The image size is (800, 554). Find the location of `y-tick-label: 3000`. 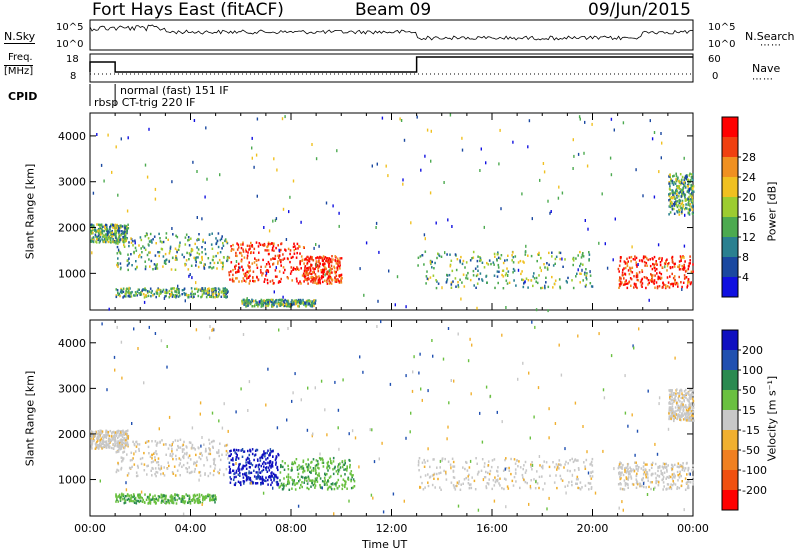

y-tick-label: 3000 is located at coordinates (72, 182).